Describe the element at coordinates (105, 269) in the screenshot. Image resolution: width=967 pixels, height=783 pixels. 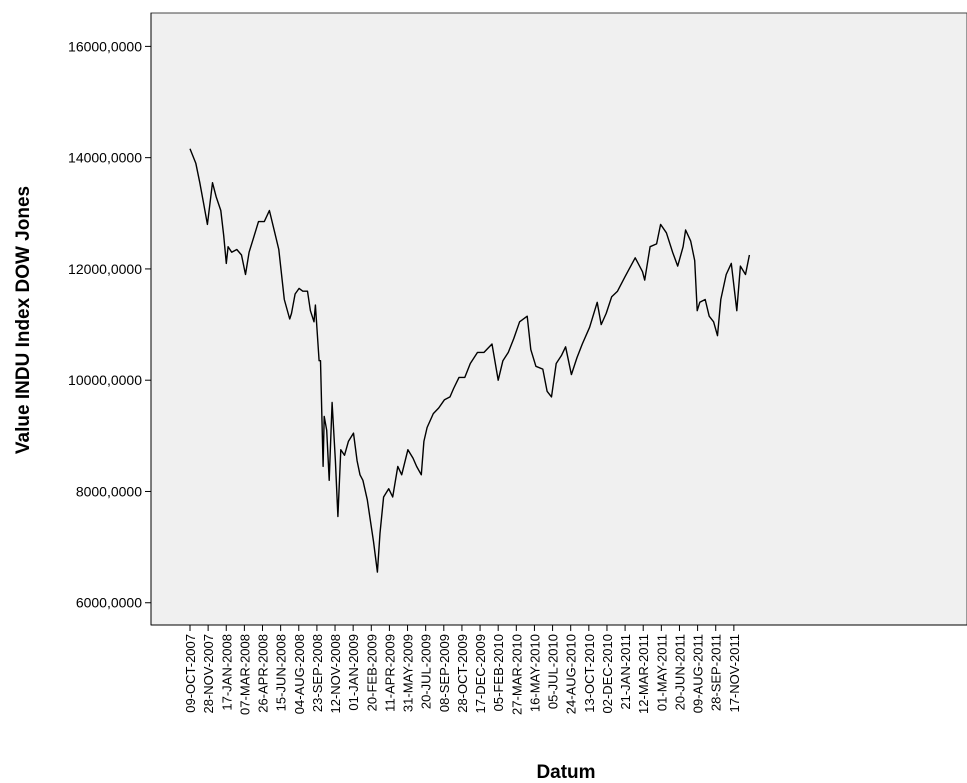
I see `y-tick-label: 12000,0000` at that location.